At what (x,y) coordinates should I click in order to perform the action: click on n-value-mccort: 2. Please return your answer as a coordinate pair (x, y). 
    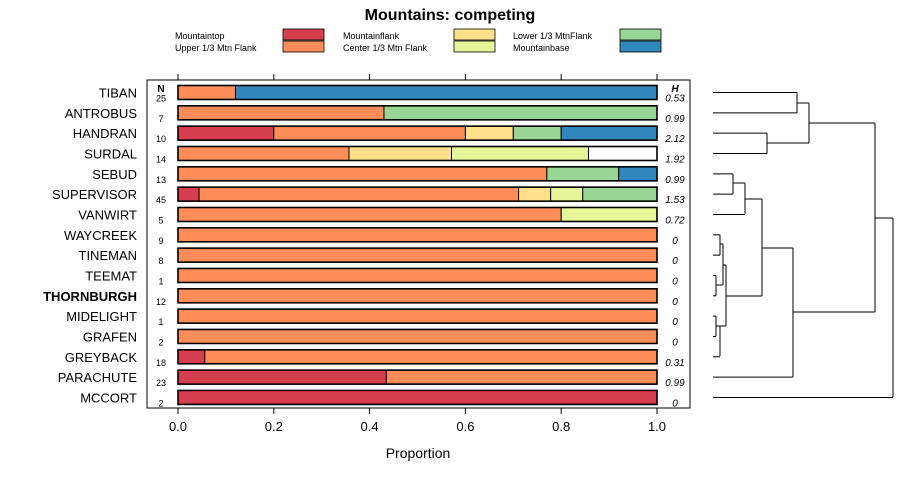
    Looking at the image, I should click on (160, 403).